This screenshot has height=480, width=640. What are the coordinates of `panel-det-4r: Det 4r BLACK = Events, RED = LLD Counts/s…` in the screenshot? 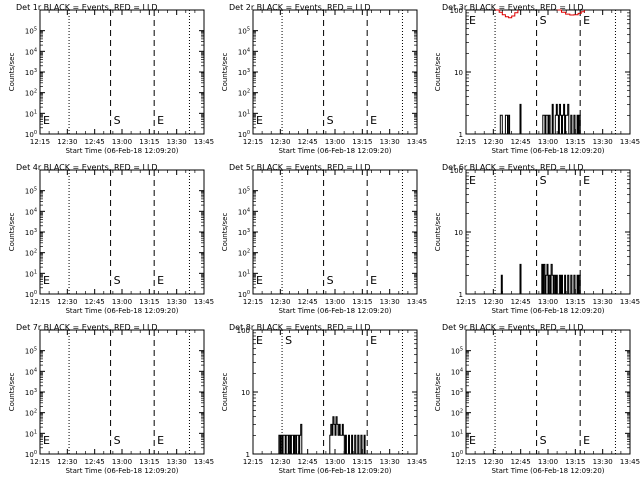 It's located at (111, 239).